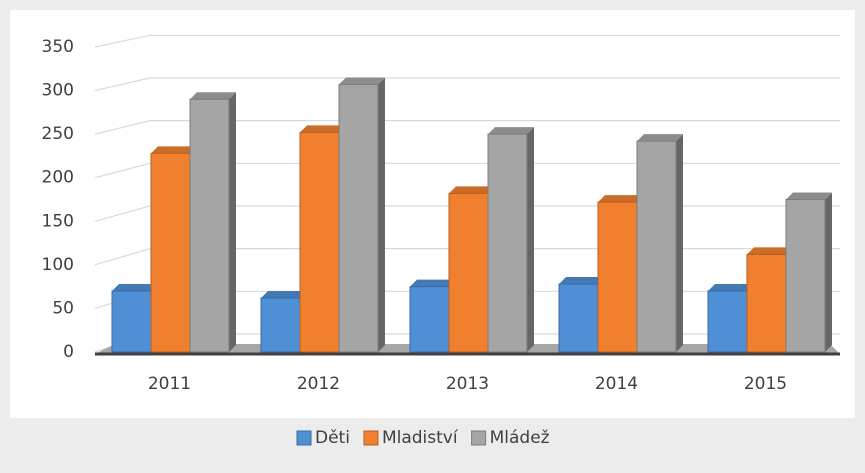 This screenshot has height=473, width=865. What do you see at coordinates (520, 438) in the screenshot?
I see `legend-label: Mládež` at bounding box center [520, 438].